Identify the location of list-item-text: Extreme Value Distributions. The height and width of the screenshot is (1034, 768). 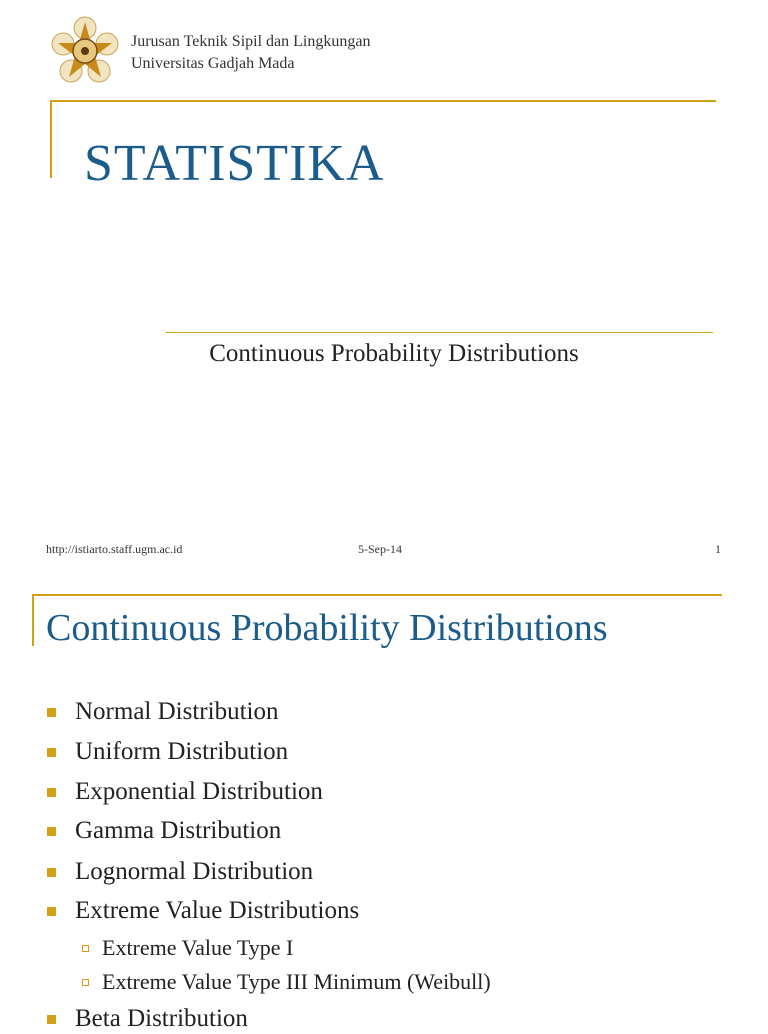
(217, 910).